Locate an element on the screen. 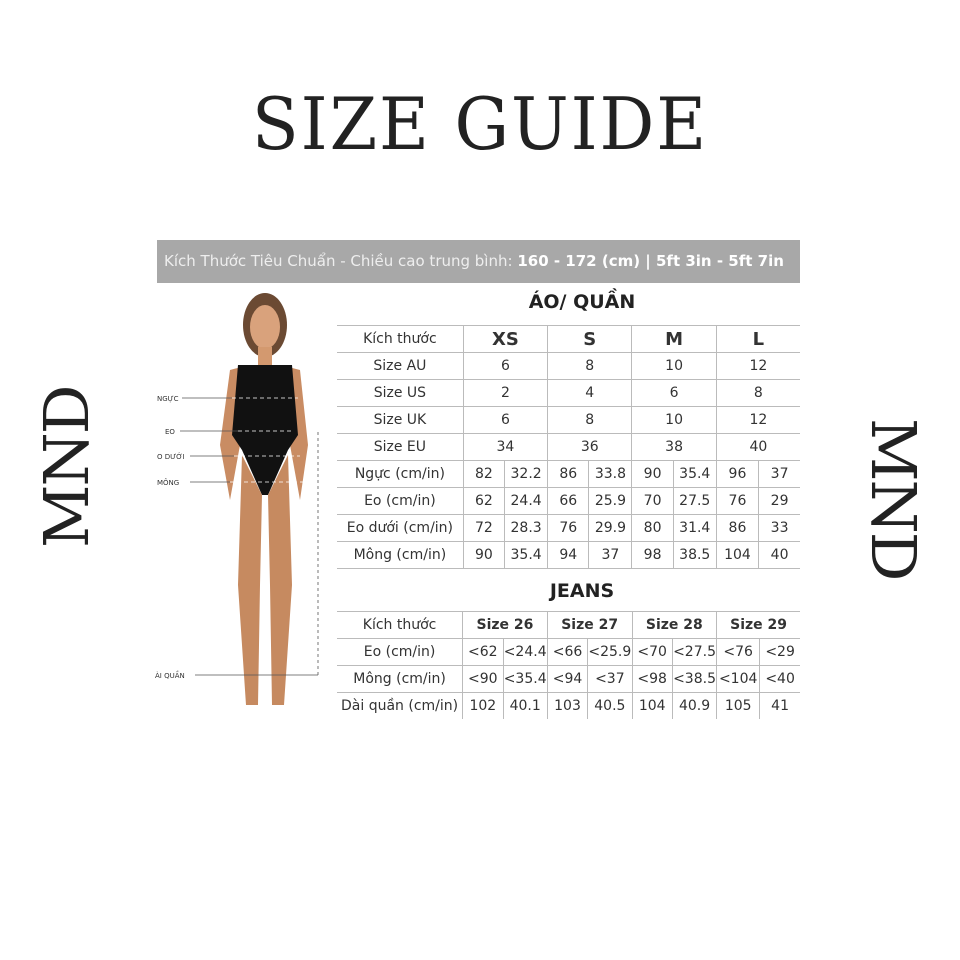 The height and width of the screenshot is (960, 960). table-cell: 105 is located at coordinates (738, 705).